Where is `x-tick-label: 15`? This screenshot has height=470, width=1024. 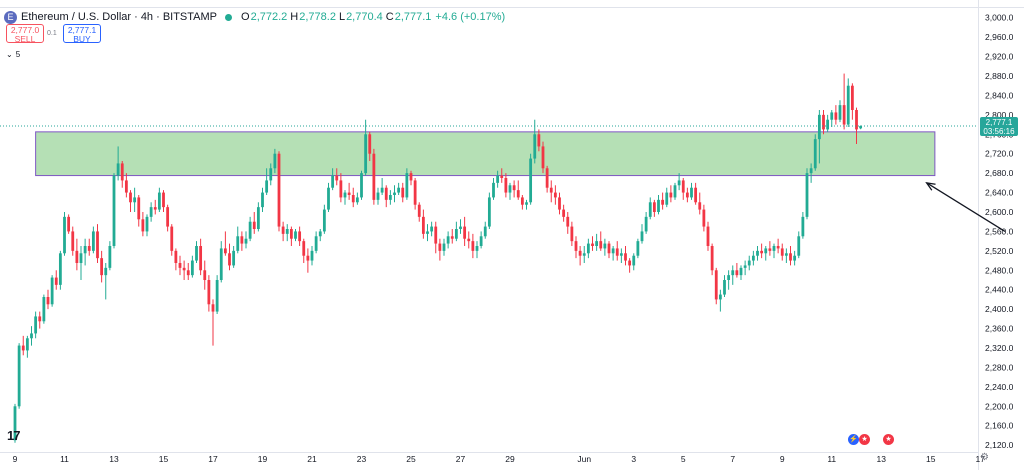 x-tick-label: 15 is located at coordinates (164, 459).